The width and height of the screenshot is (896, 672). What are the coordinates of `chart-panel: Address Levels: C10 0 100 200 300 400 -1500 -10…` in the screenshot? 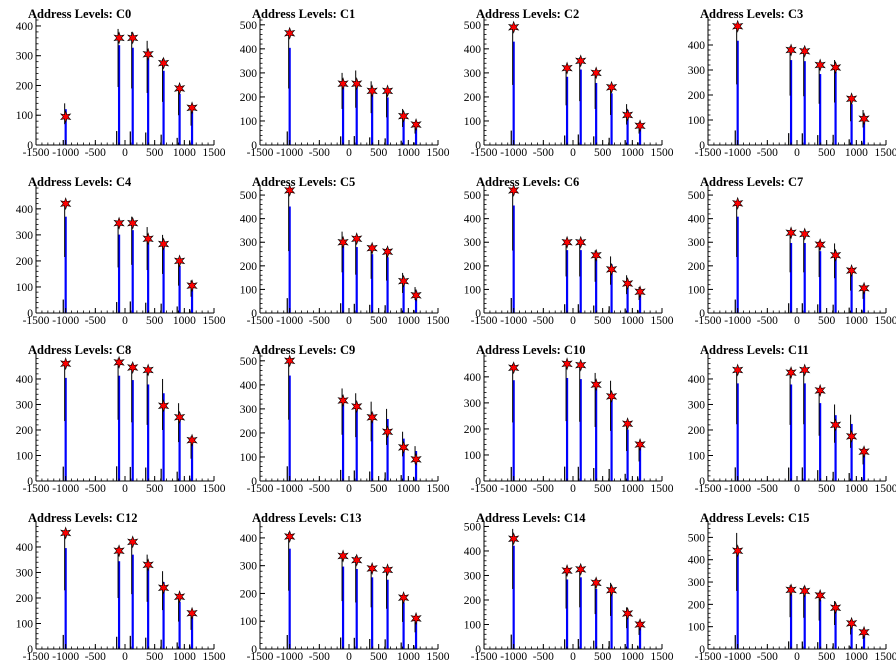 It's located at (561, 420).